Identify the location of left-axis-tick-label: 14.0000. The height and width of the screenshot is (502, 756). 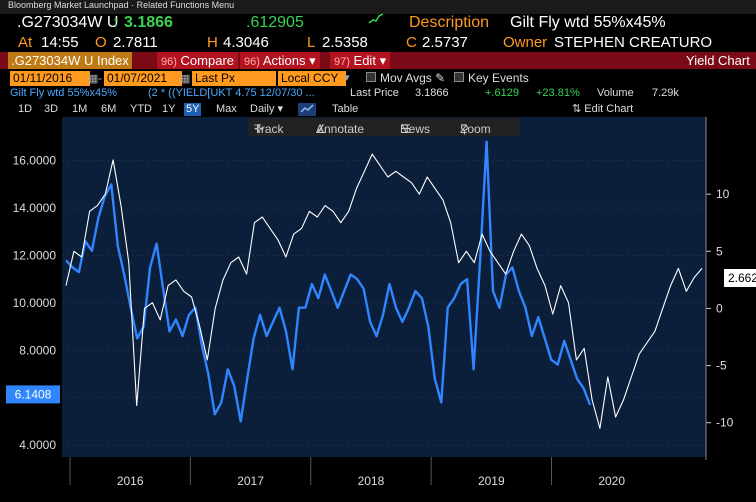
(35, 208).